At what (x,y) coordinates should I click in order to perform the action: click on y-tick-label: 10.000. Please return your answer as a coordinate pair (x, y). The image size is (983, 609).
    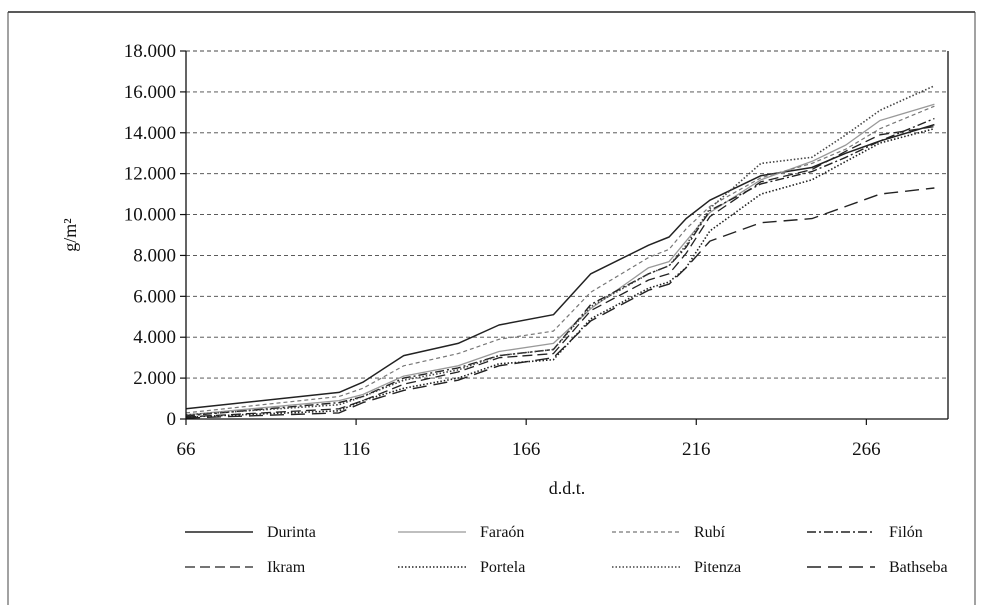
    Looking at the image, I should click on (150, 215).